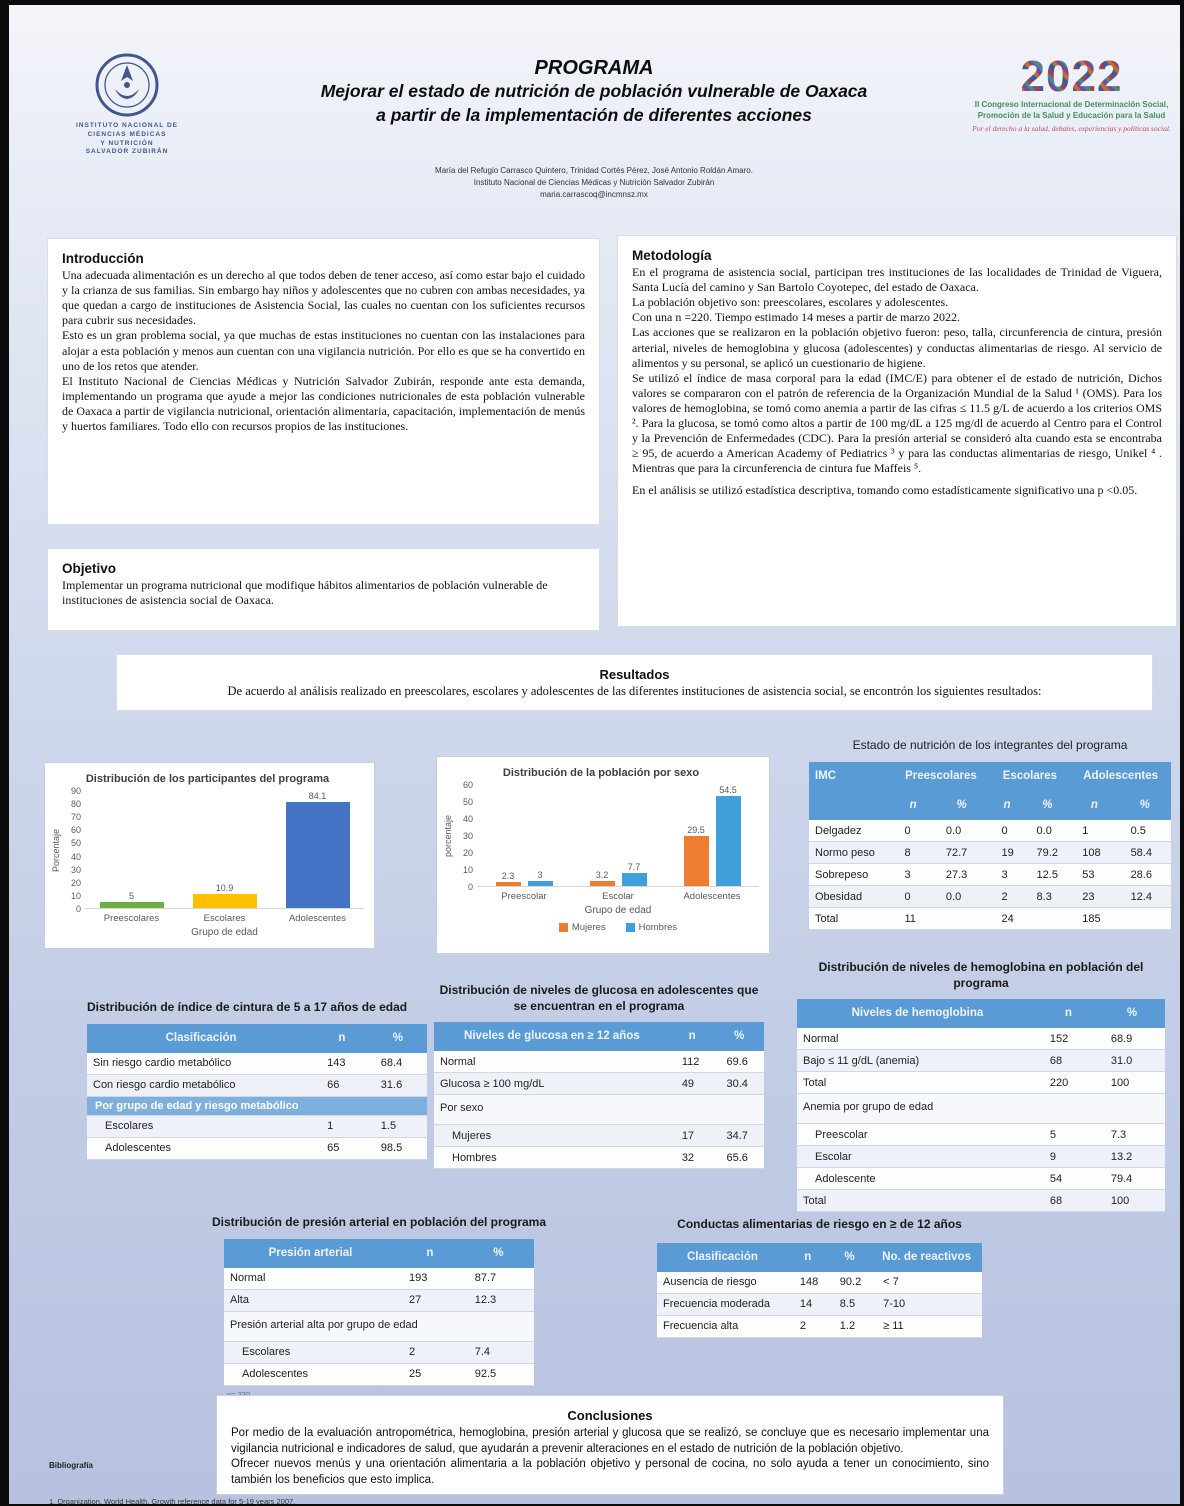 Image resolution: width=1184 pixels, height=1506 pixels. Describe the element at coordinates (1094, 919) in the screenshot. I see `table-cell: 185` at that location.